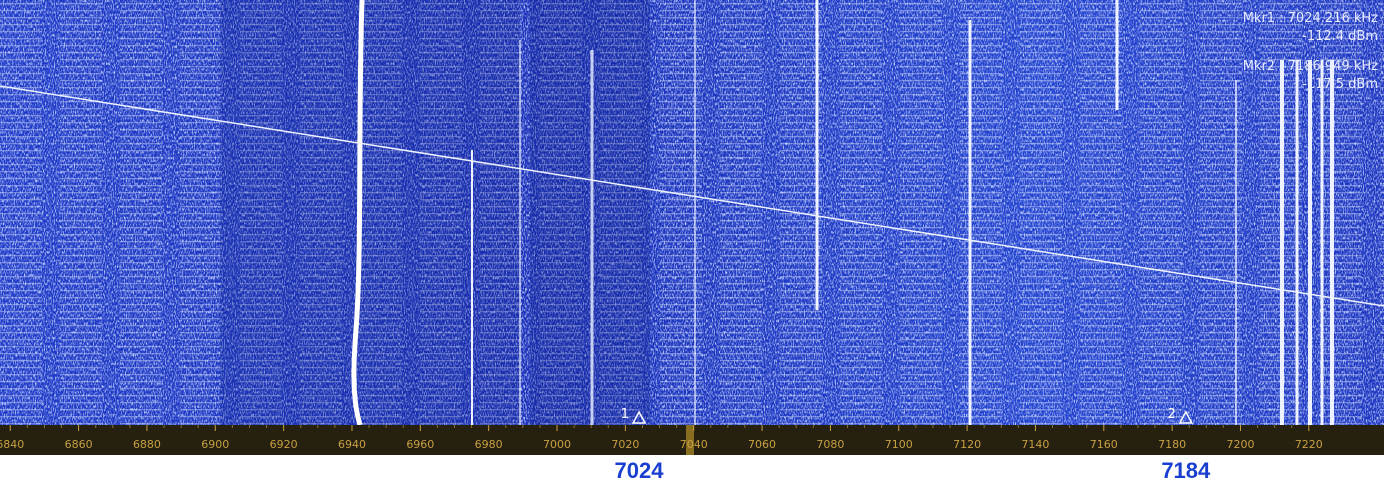  Describe the element at coordinates (79, 444) in the screenshot. I see `tick-label: 6860` at that location.